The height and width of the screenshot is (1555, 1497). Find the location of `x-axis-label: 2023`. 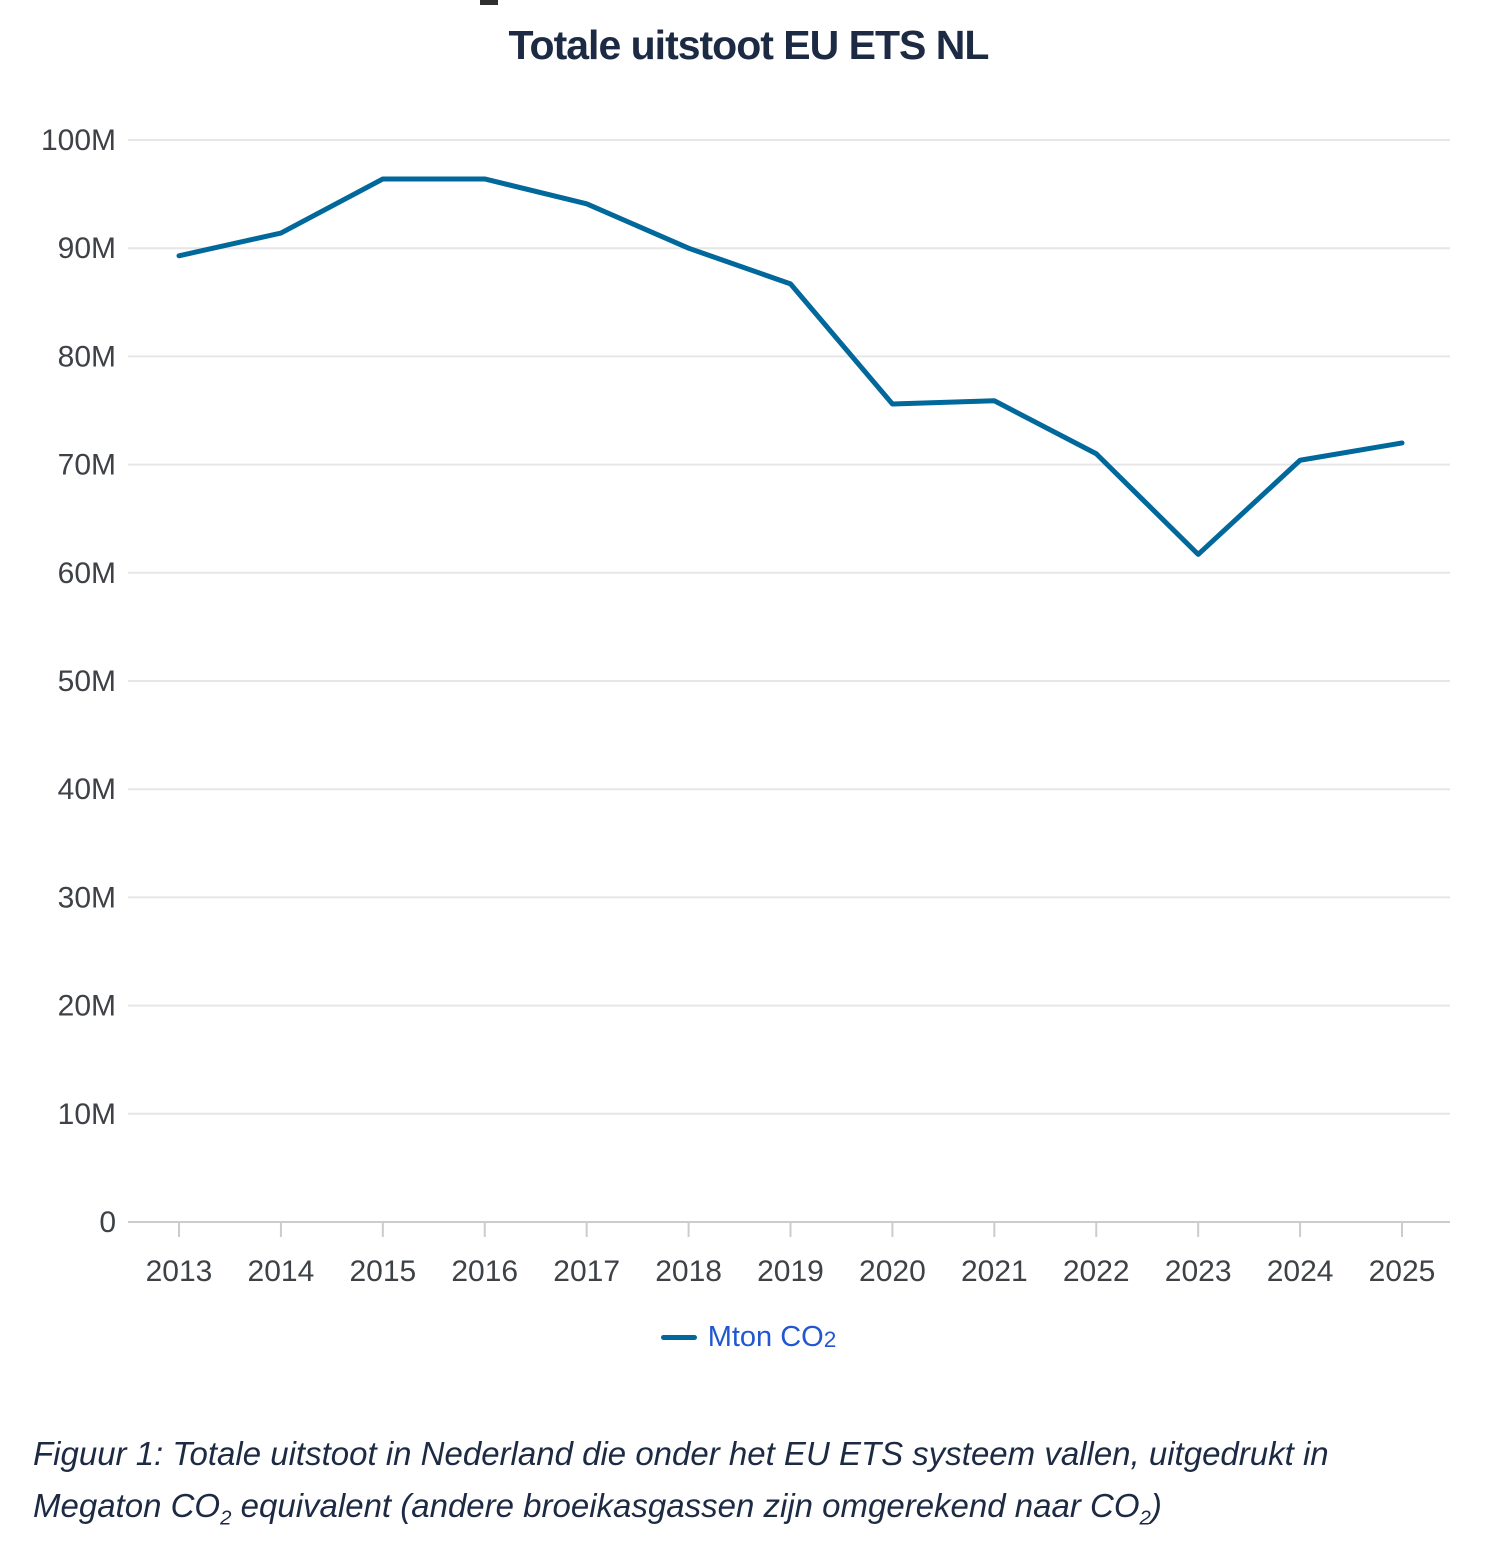

x-axis-label: 2023 is located at coordinates (1198, 1271).